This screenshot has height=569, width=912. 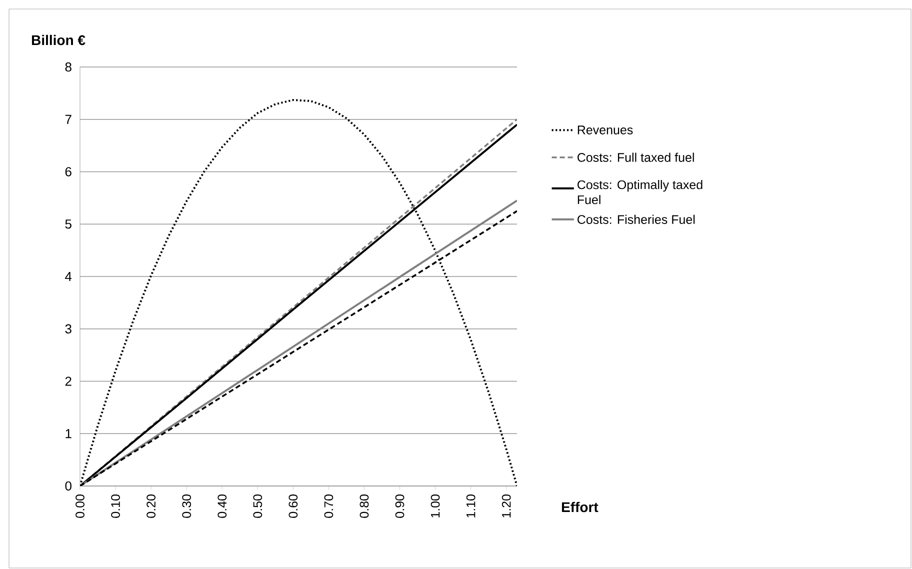 What do you see at coordinates (68, 329) in the screenshot?
I see `y-tick-label: 3` at bounding box center [68, 329].